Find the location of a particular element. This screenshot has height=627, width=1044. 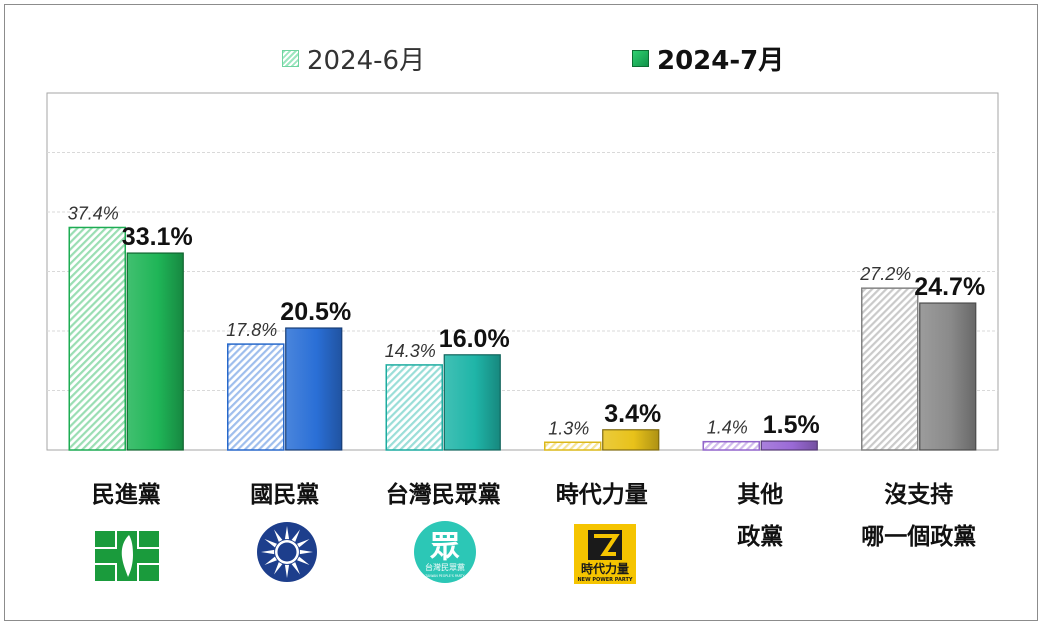

data-label-june-3: 1.3% is located at coordinates (568, 428).